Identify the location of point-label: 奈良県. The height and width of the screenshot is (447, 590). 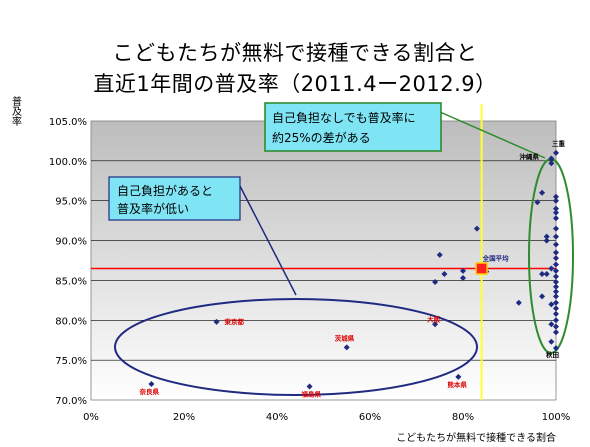
(148, 391).